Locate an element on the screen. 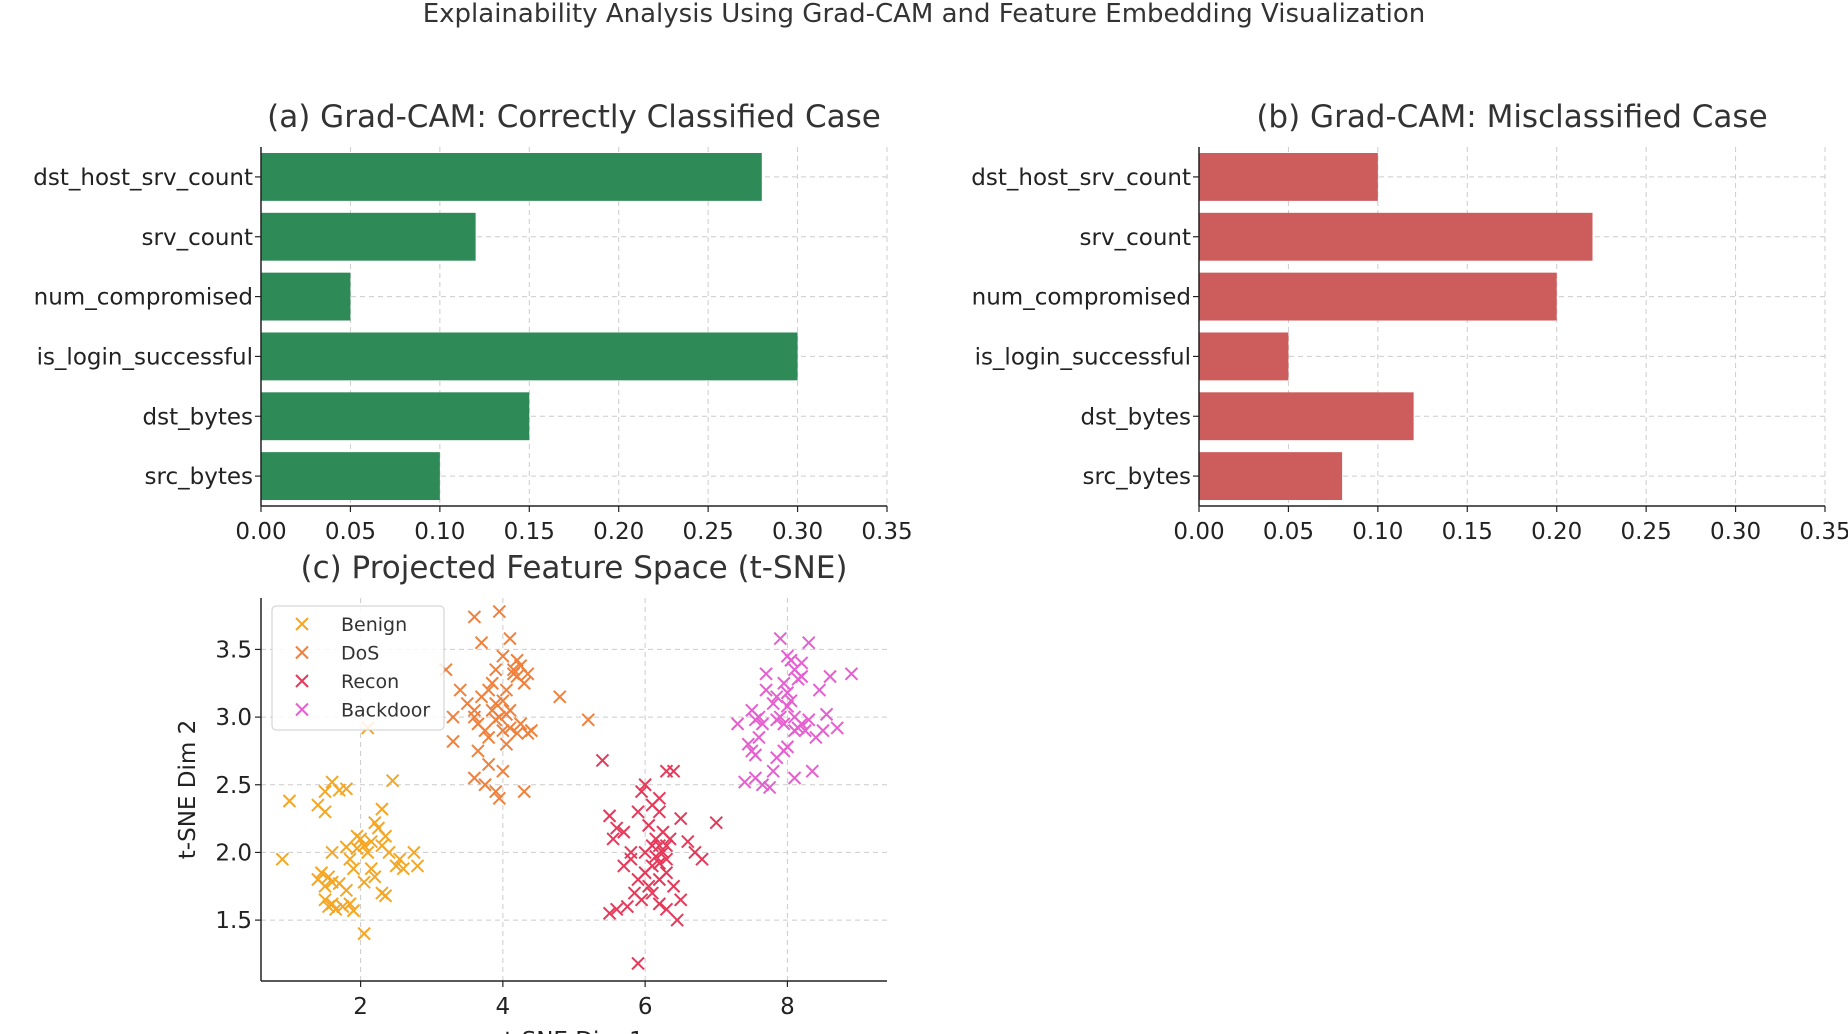 The height and width of the screenshot is (1034, 1848). panel-title: (c) Projected Feature Space (t-SNE) is located at coordinates (573, 568).